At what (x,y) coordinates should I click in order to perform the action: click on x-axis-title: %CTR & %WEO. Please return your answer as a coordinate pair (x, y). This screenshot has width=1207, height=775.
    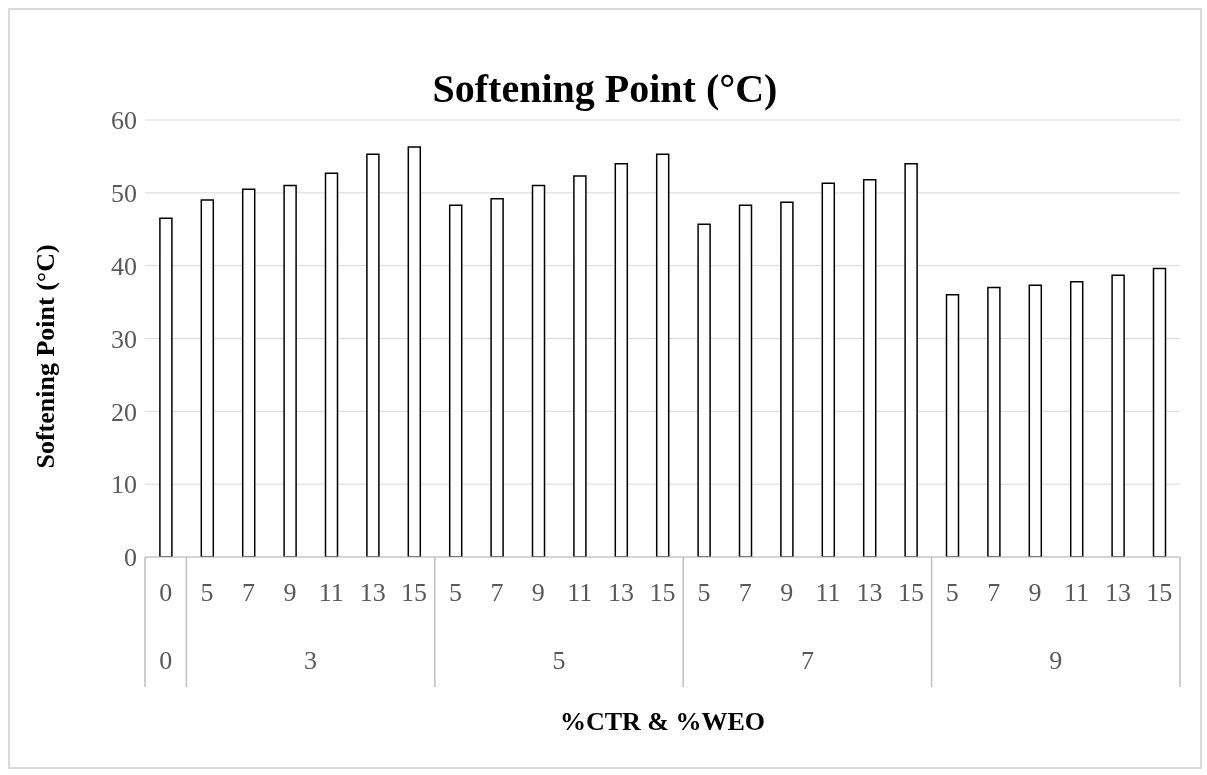
    Looking at the image, I should click on (662, 722).